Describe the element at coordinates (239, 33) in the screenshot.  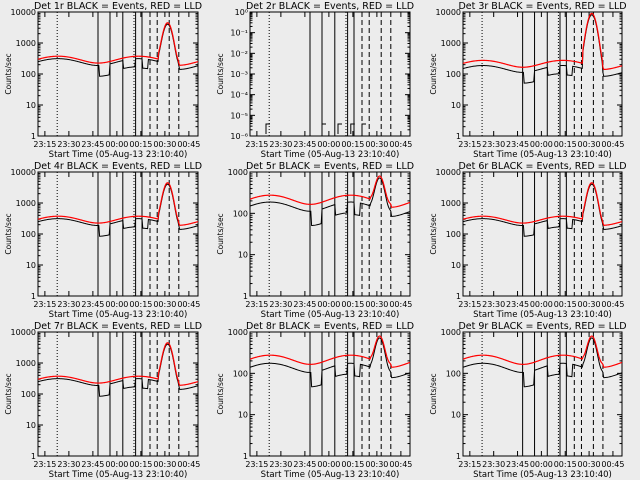
I see `y-tick-label: 10⁻¹` at that location.